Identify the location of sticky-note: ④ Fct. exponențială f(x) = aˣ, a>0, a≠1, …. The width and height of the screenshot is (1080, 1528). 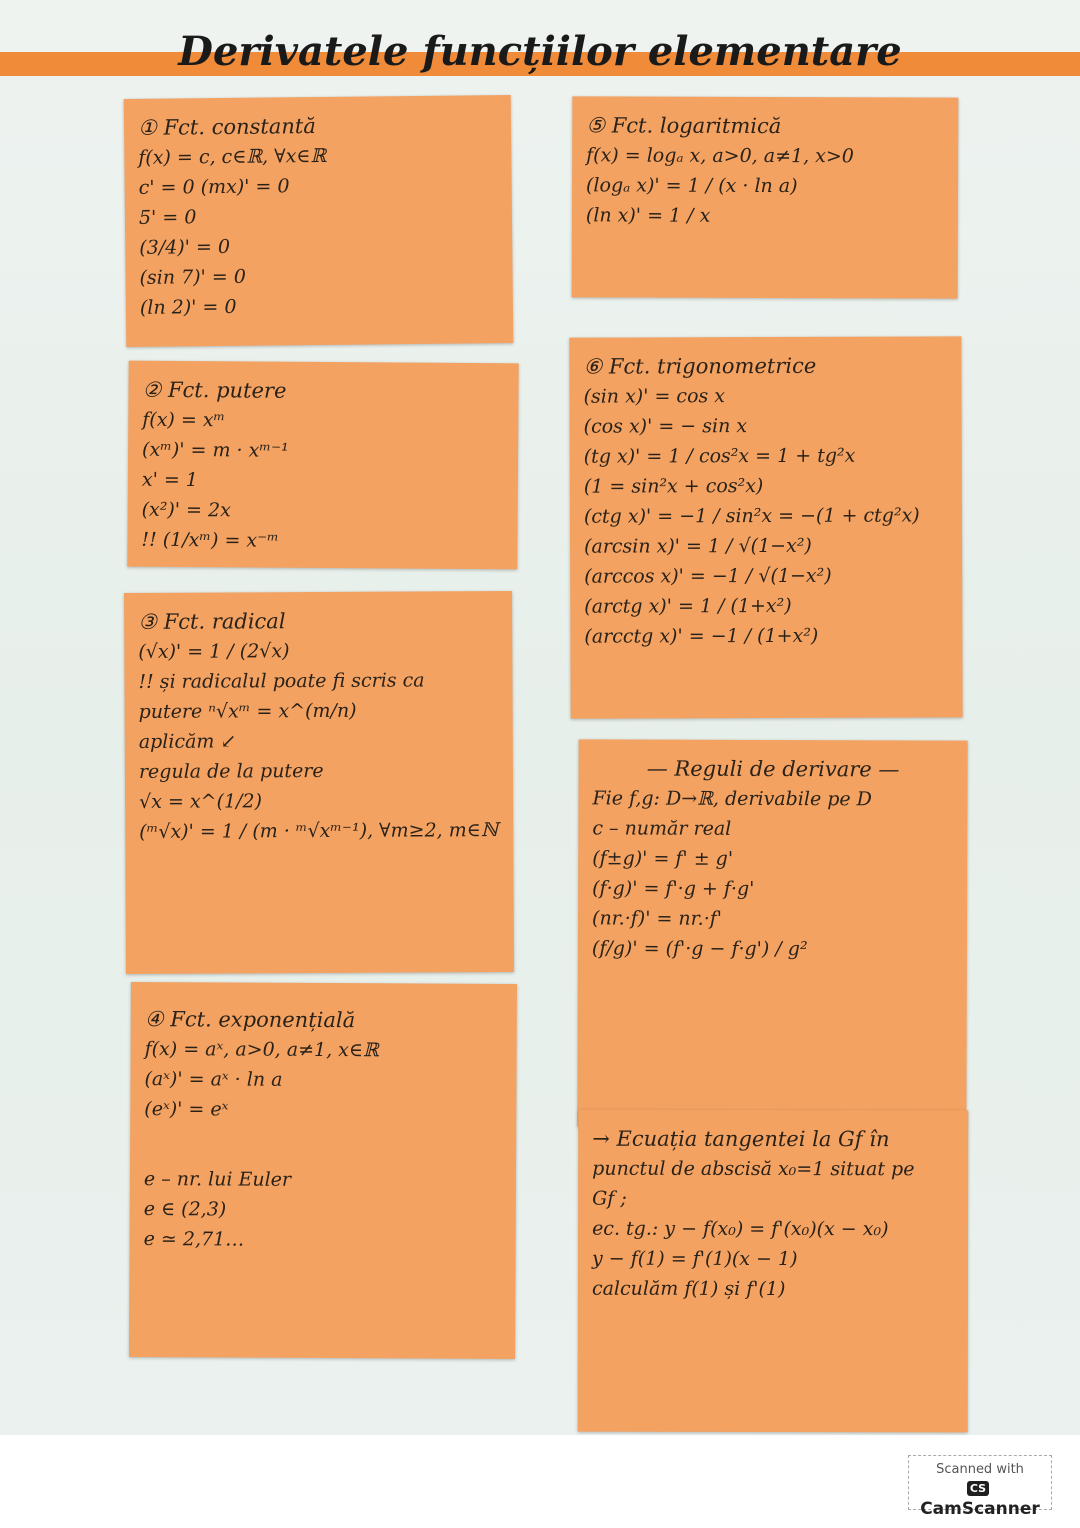
(323, 1170).